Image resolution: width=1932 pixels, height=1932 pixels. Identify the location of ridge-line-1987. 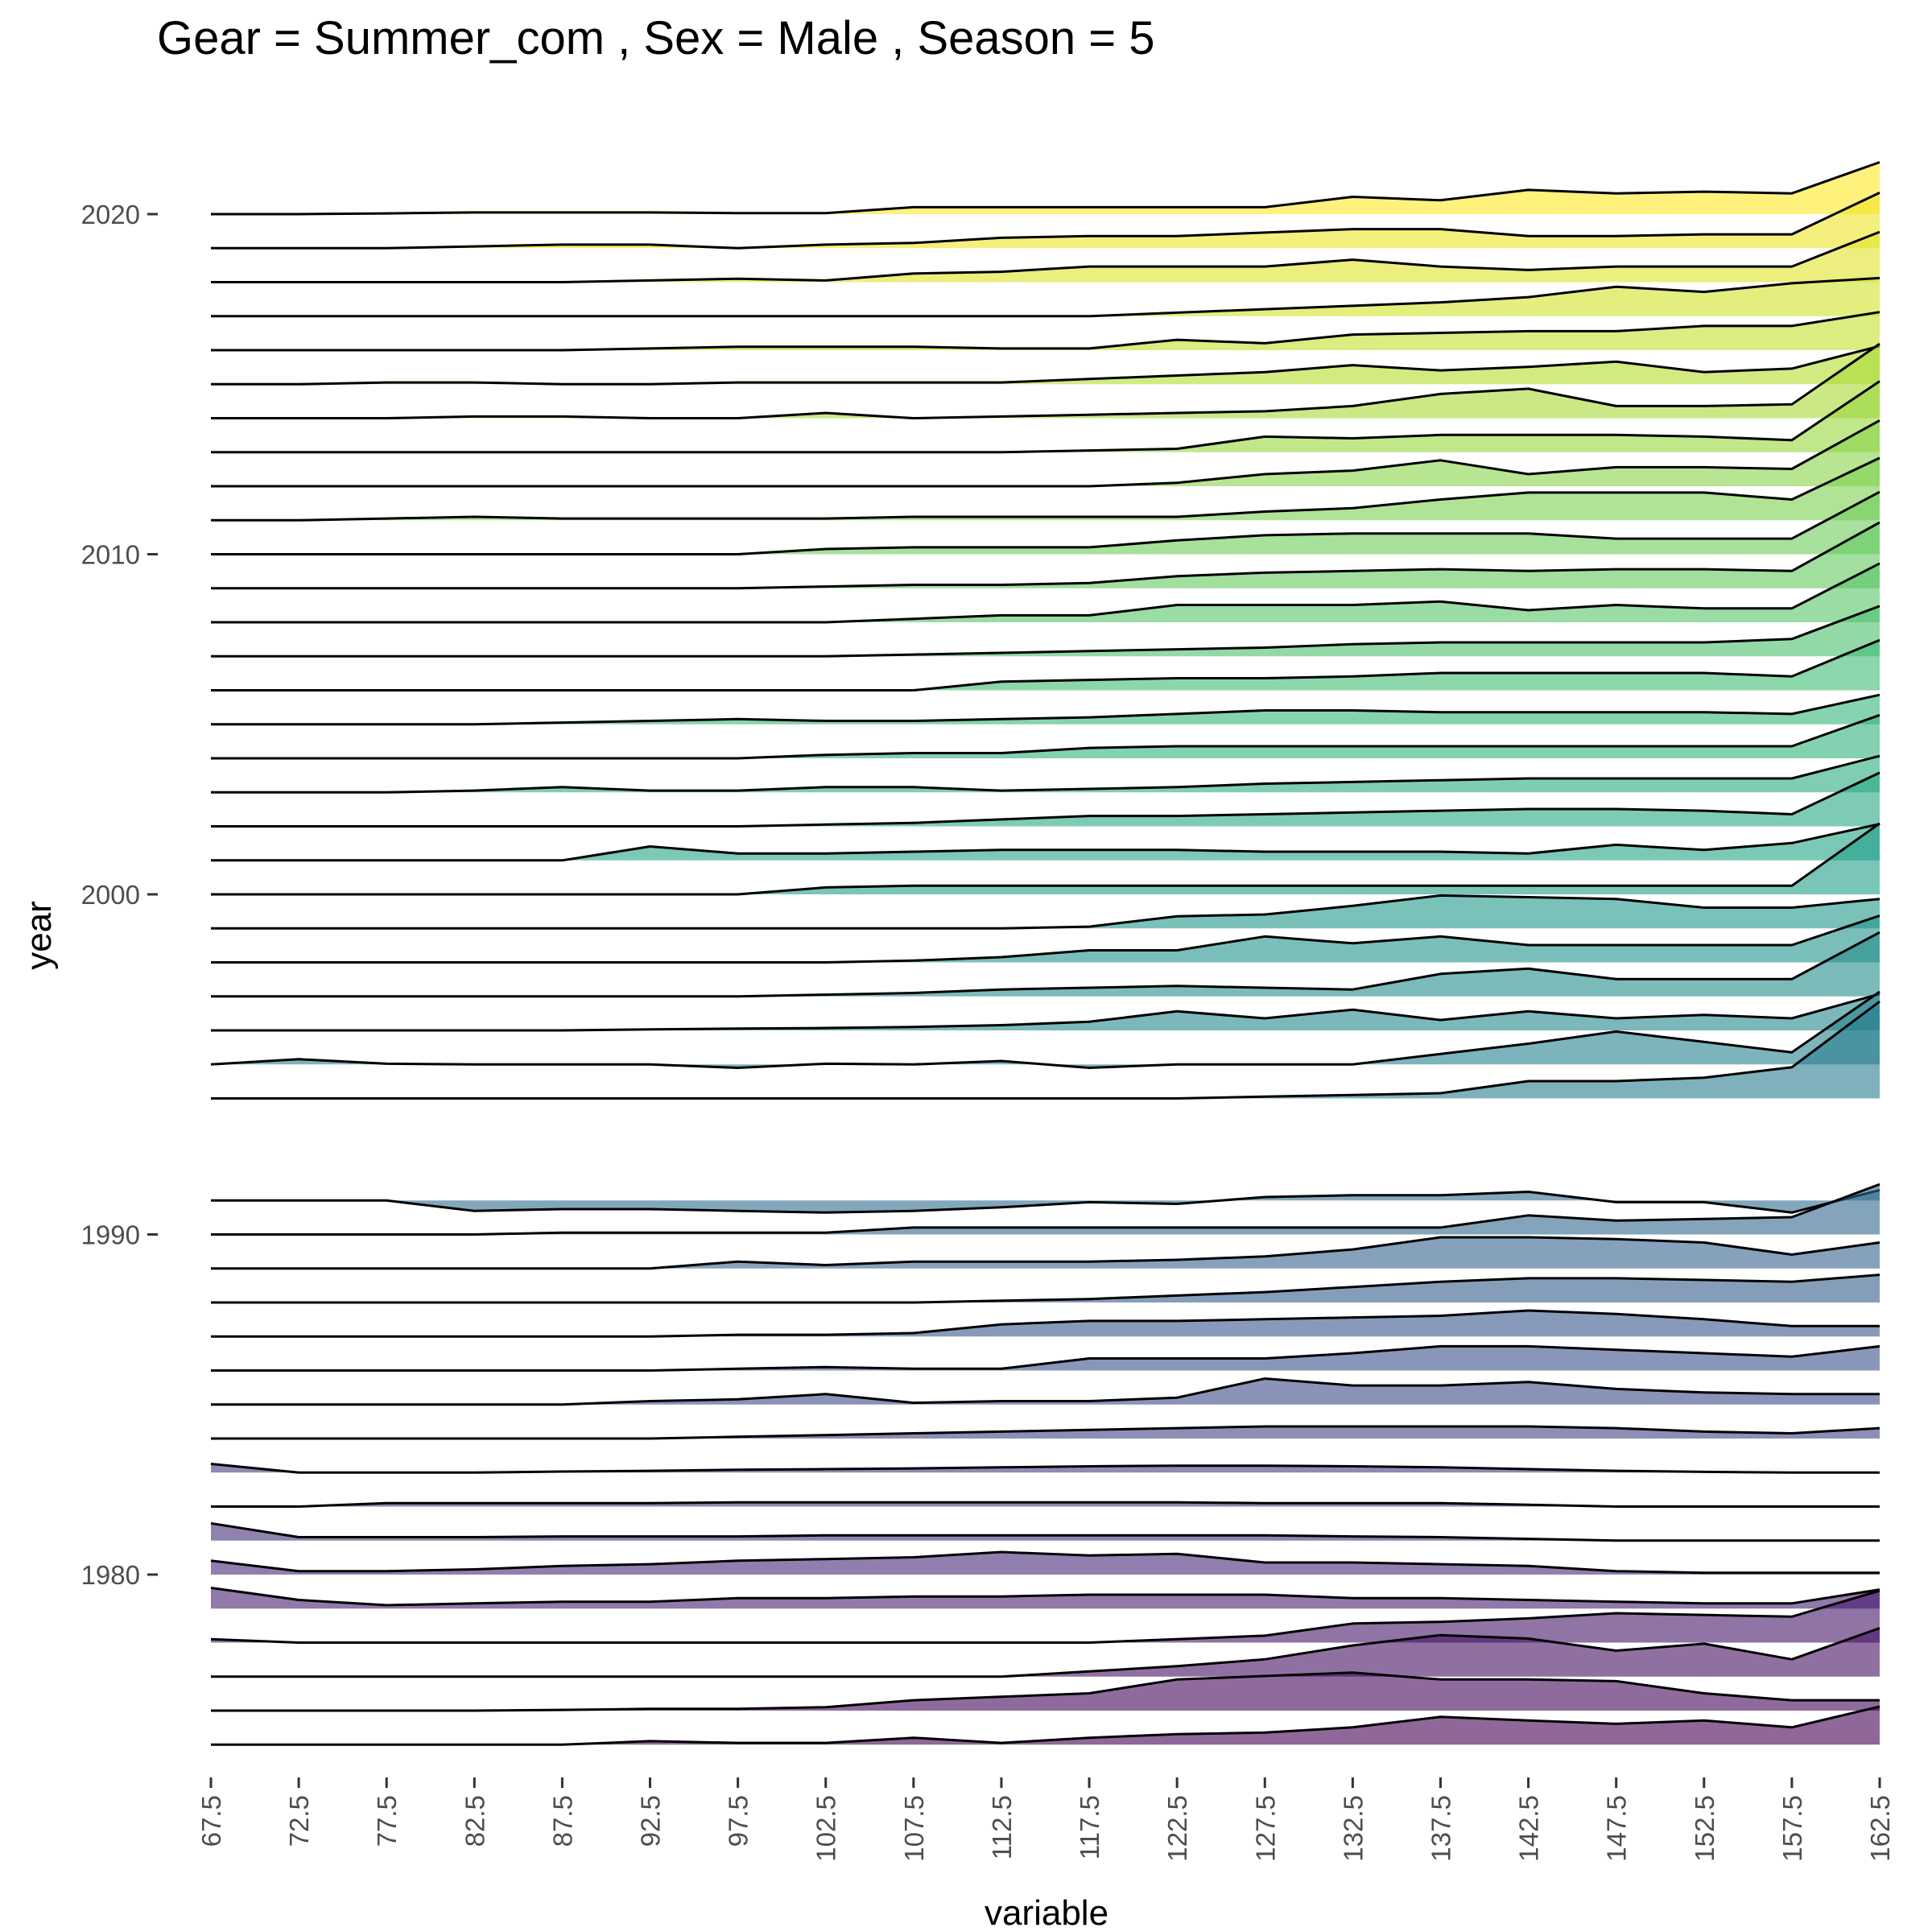
(1045, 1323).